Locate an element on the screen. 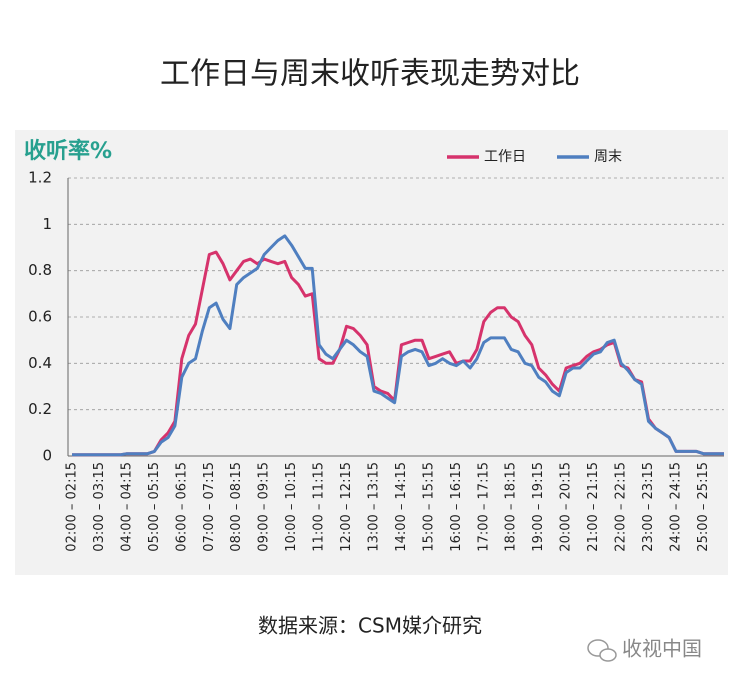 The image size is (741, 685). x-tick-label: 22:00 – 22:15 is located at coordinates (621, 507).